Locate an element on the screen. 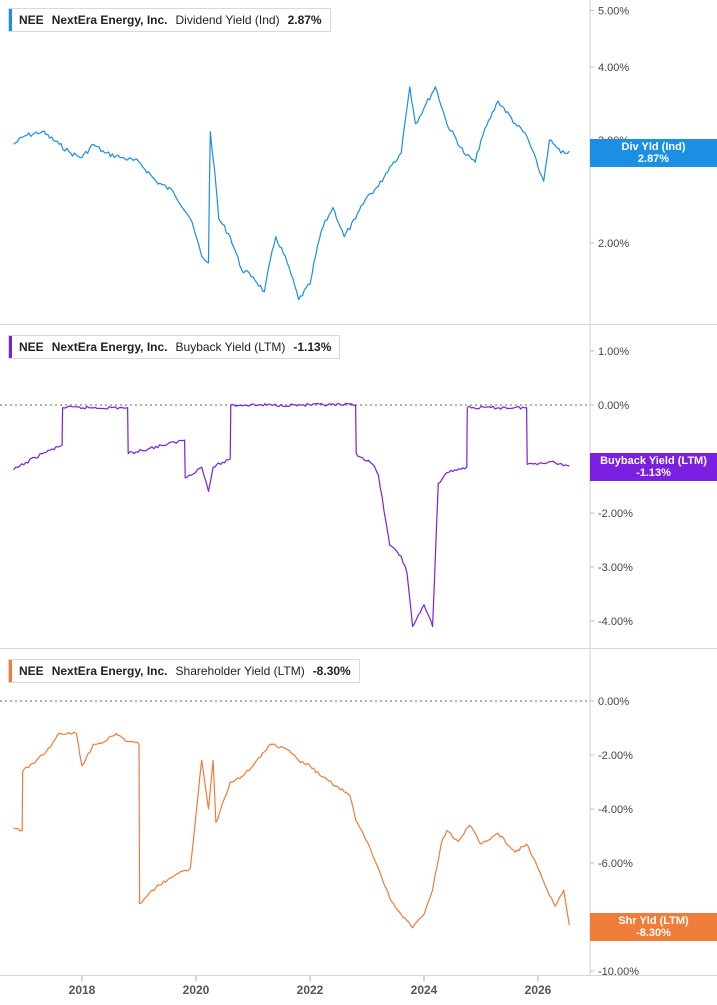 This screenshot has width=717, height=1005. y-tick-label: -10.00% is located at coordinates (618, 972).